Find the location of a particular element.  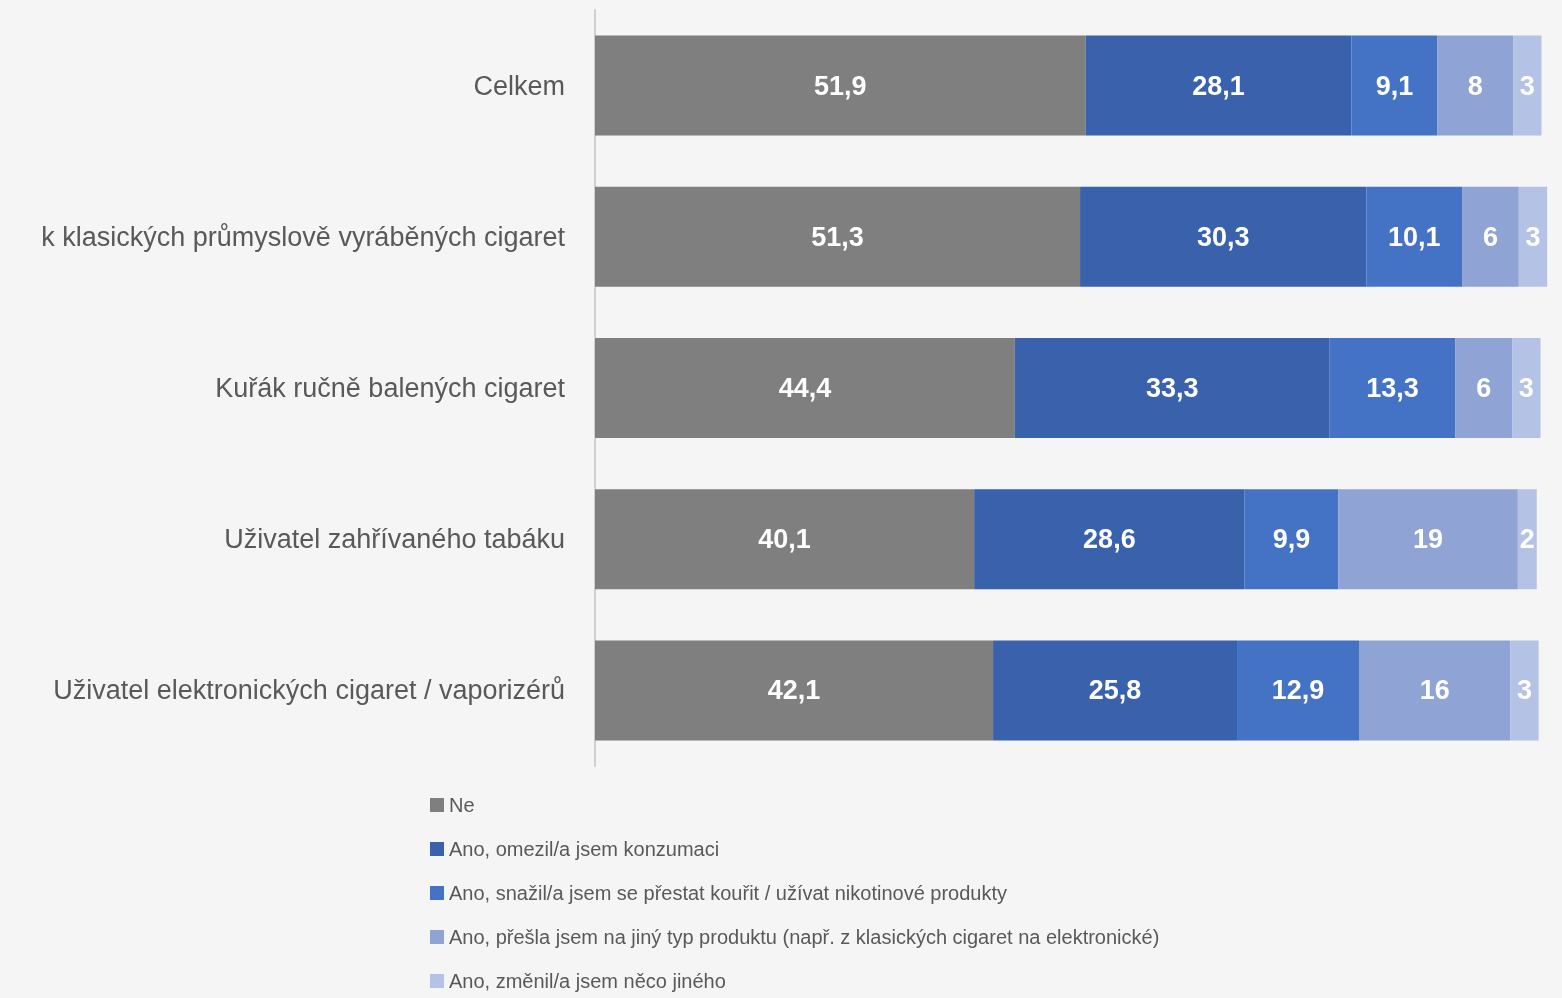

legend-label: Ne is located at coordinates (462, 805).